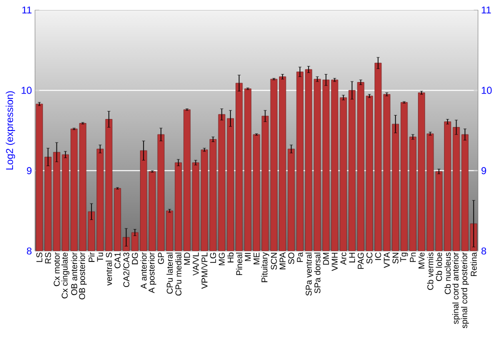 The height and width of the screenshot is (350, 500). What do you see at coordinates (430, 271) in the screenshot?
I see `x-tick-label: Cb vermis` at bounding box center [430, 271].